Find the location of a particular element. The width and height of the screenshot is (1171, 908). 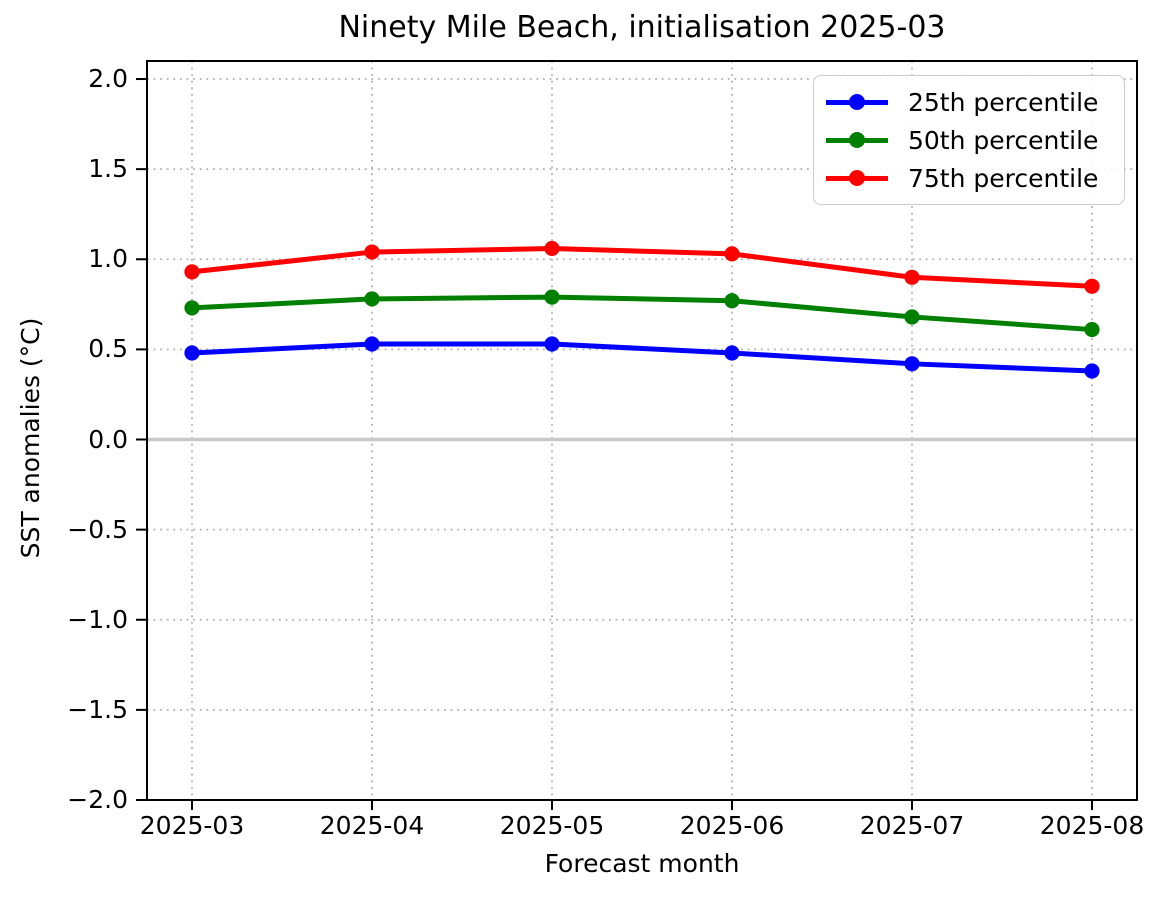

x-tick-label: 2025-08 is located at coordinates (1092, 825).